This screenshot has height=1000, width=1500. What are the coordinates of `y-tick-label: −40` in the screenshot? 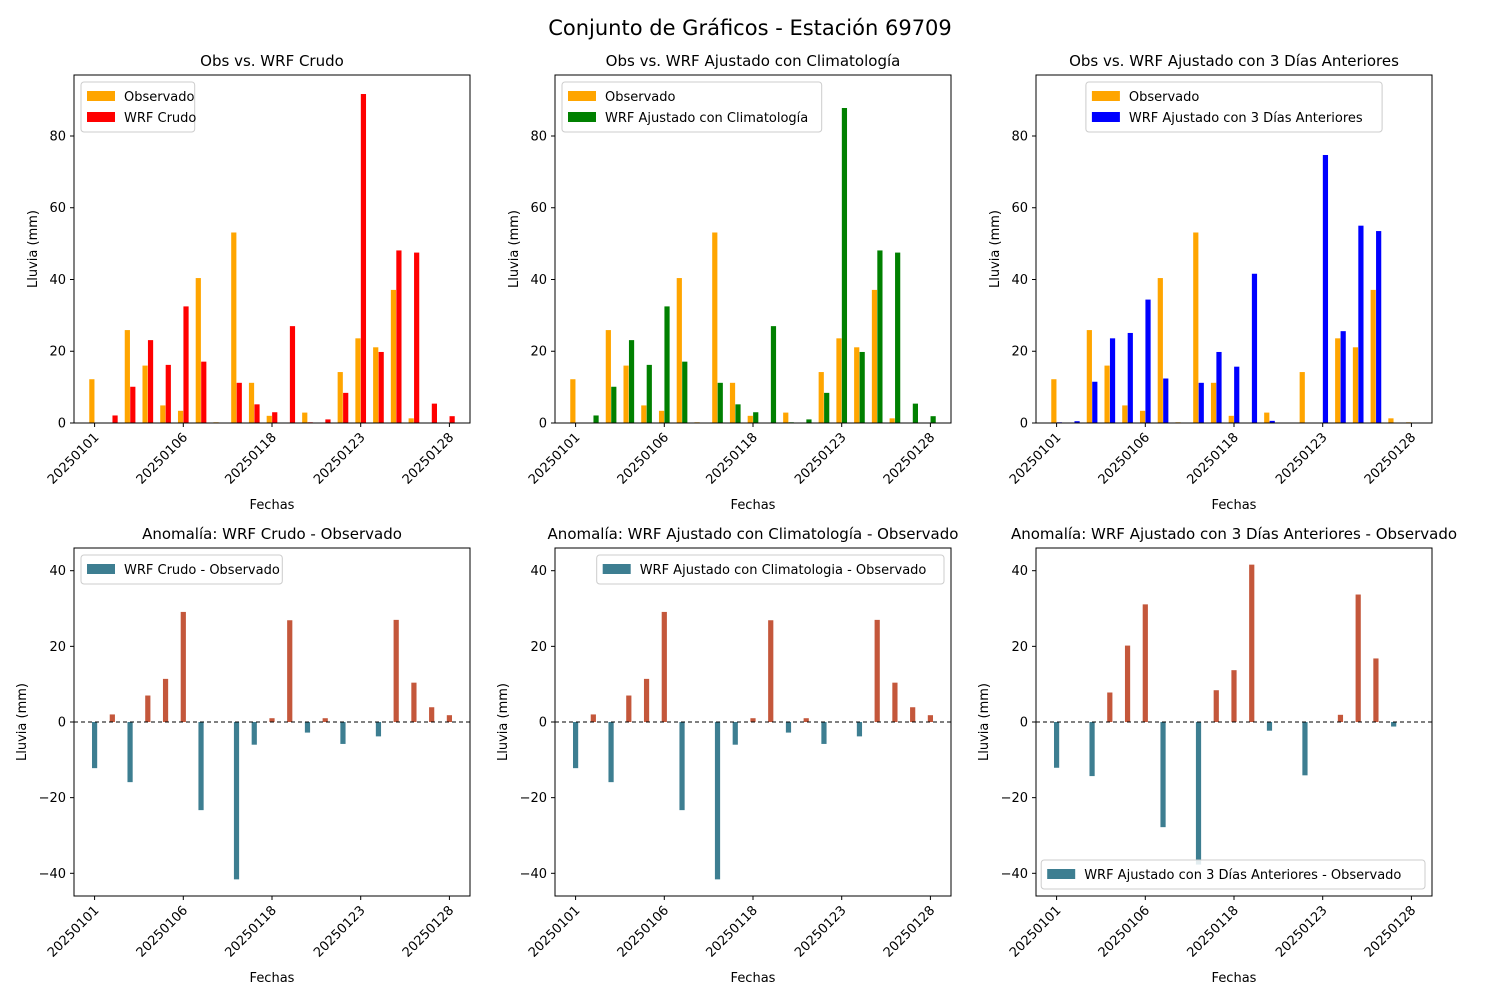 It's located at (52, 874).